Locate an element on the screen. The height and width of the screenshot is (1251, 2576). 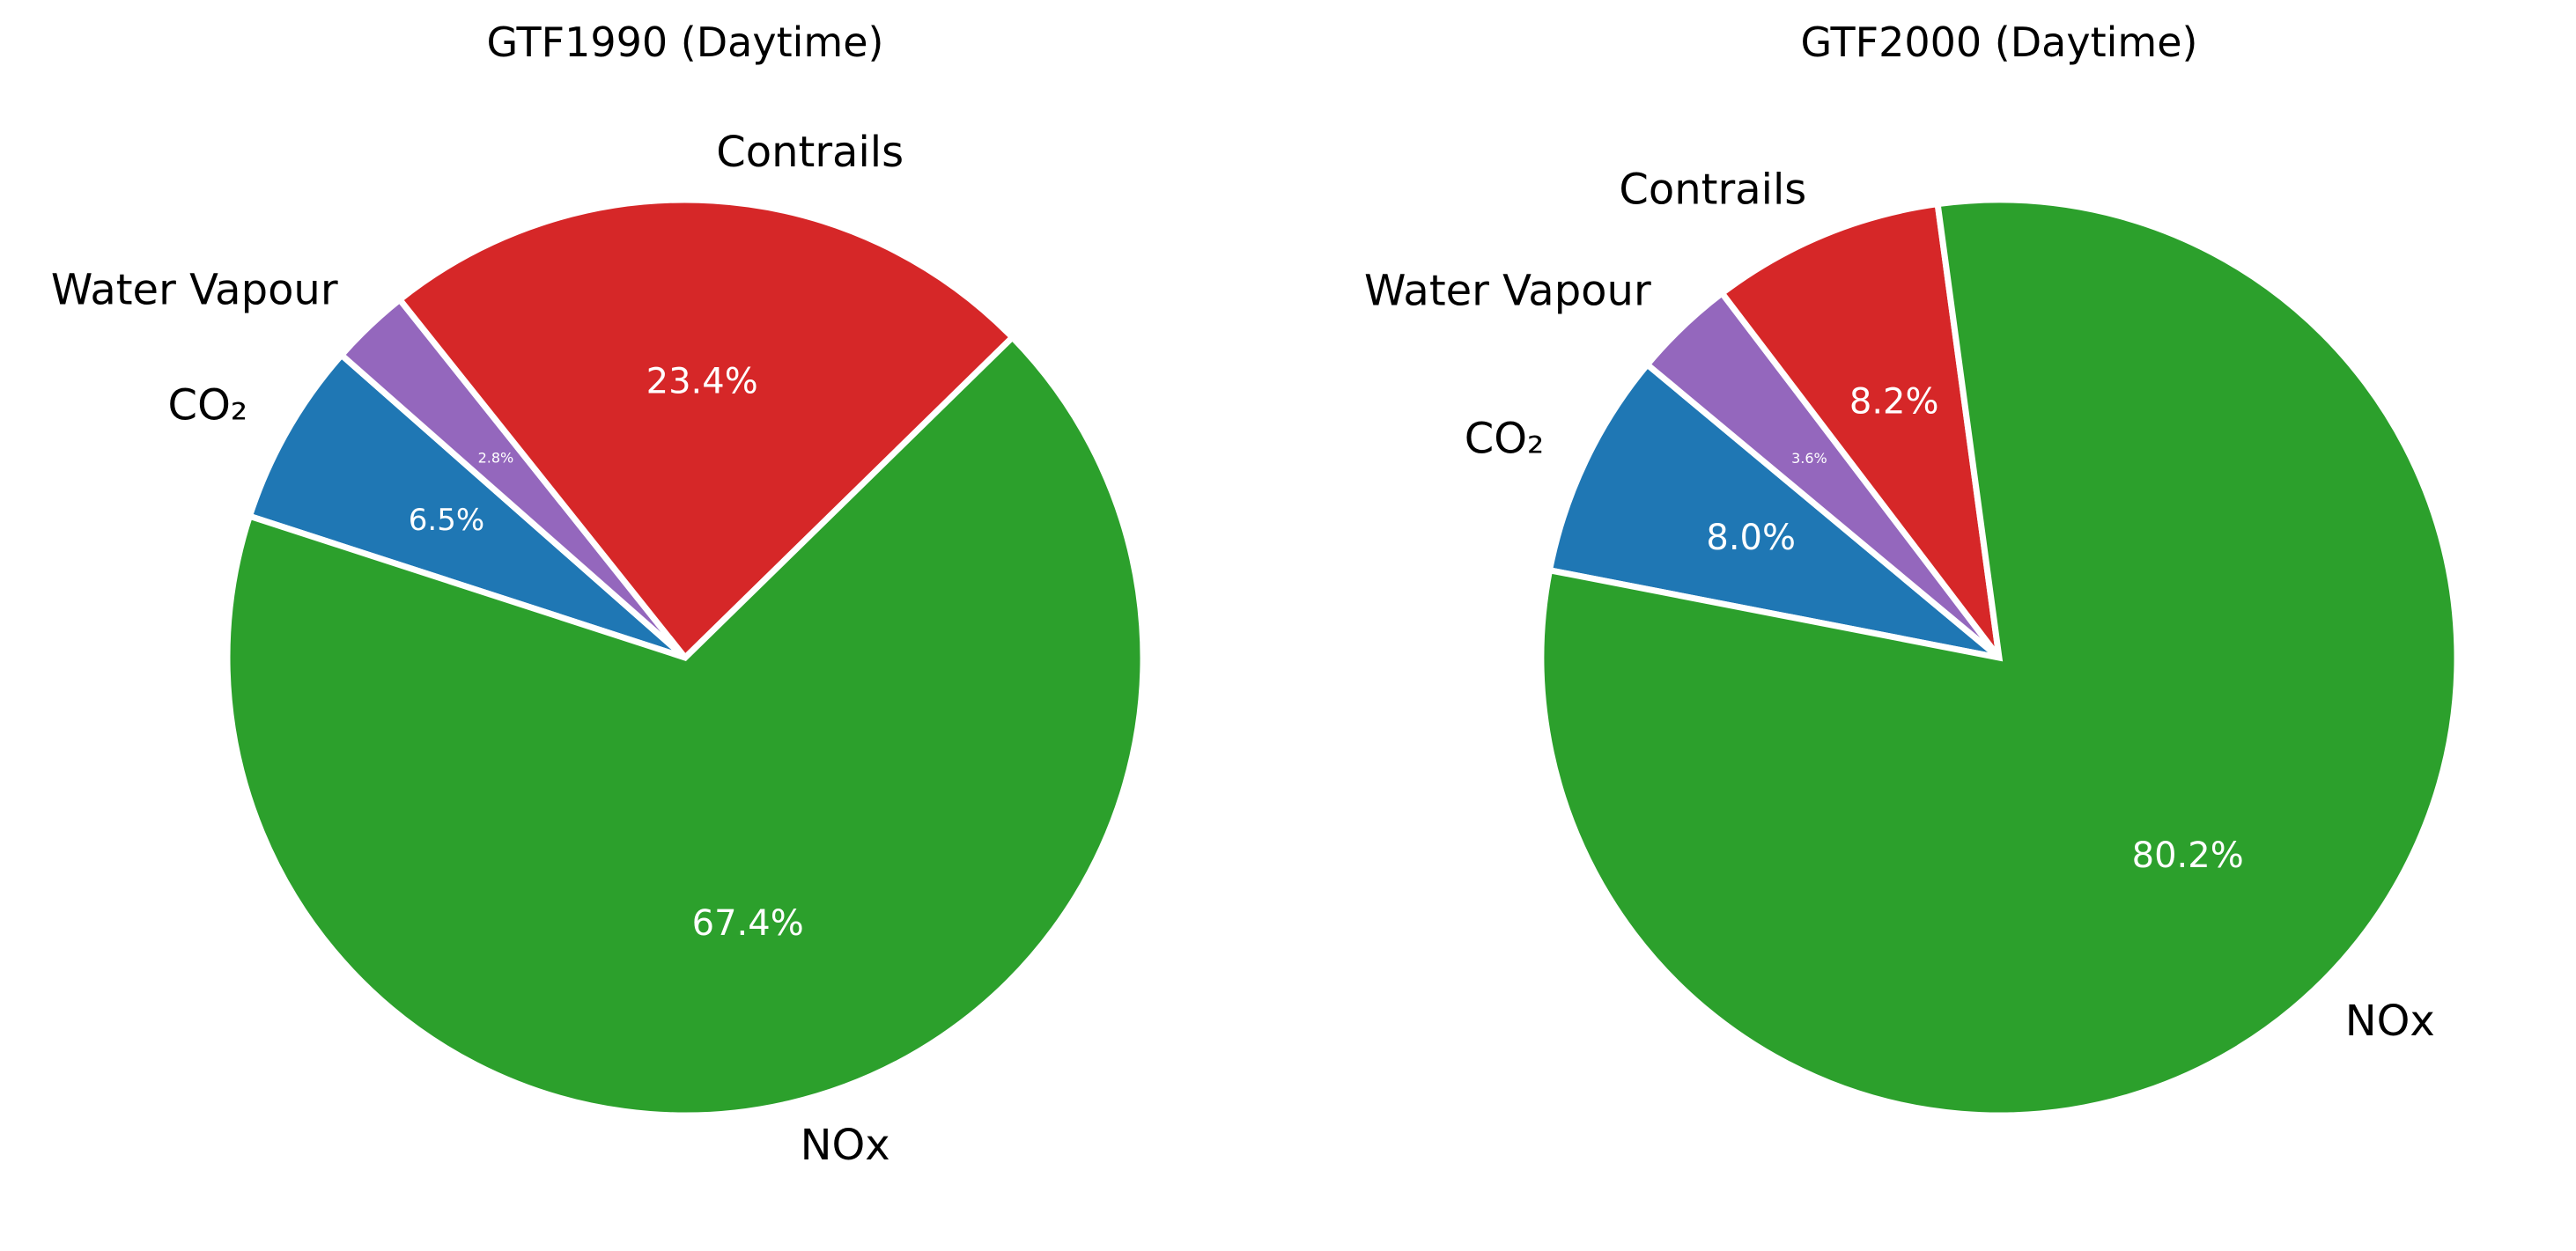
percent-label: 2.8% is located at coordinates (496, 459).